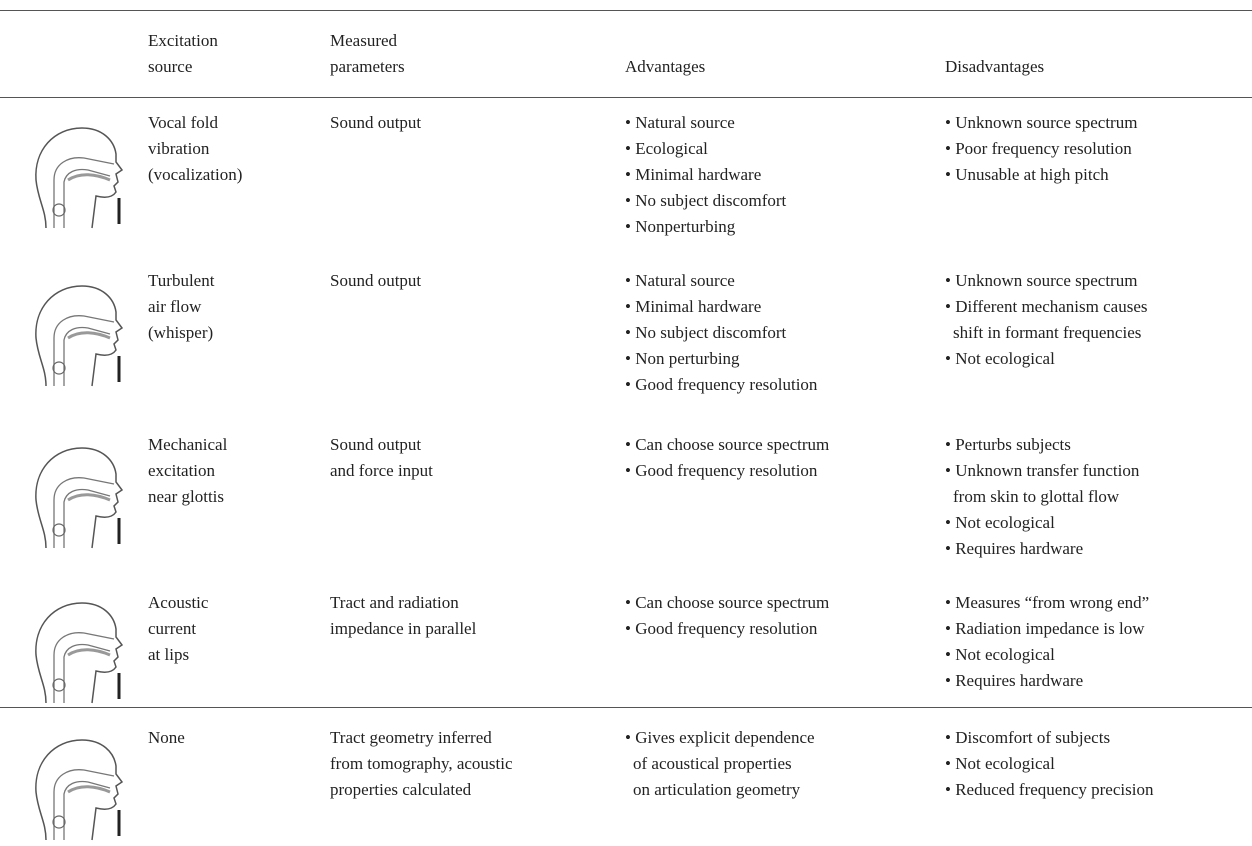 This screenshot has height=846, width=1252. What do you see at coordinates (182, 470) in the screenshot?
I see `text-line: excitation` at bounding box center [182, 470].